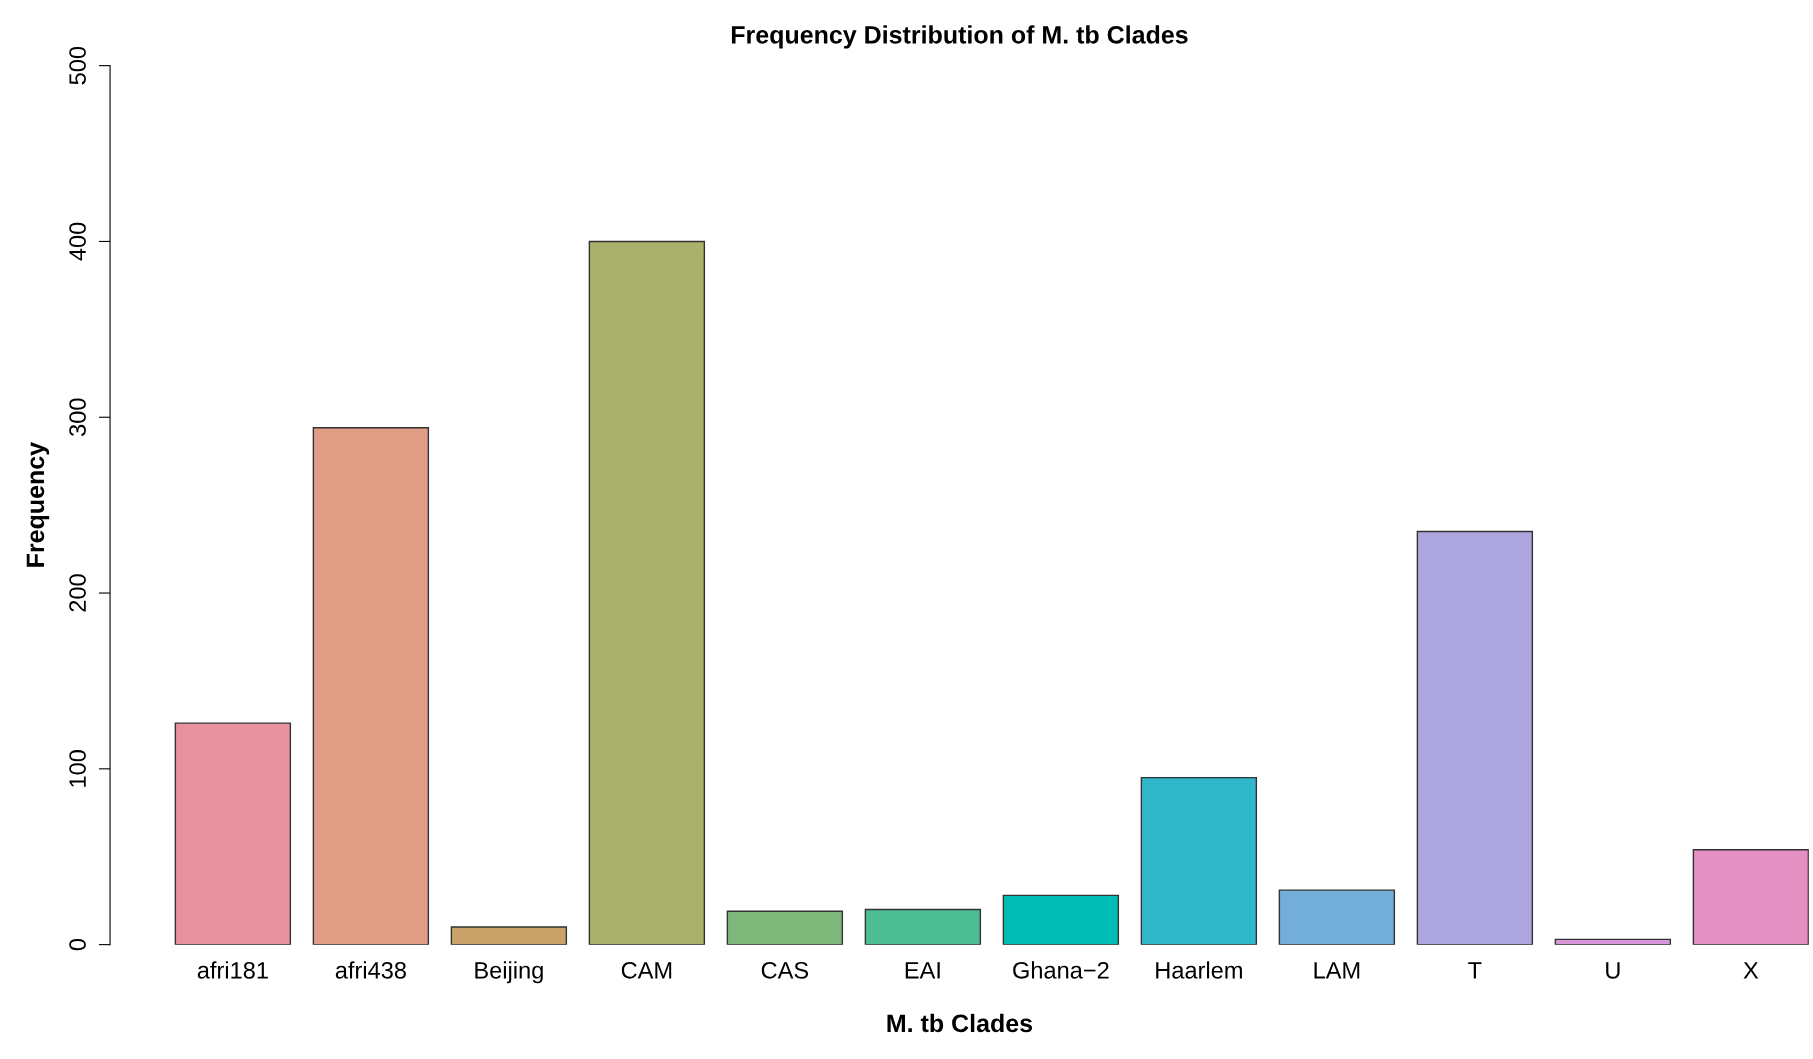  What do you see at coordinates (1475, 970) in the screenshot?
I see `x-tick-label: T` at bounding box center [1475, 970].